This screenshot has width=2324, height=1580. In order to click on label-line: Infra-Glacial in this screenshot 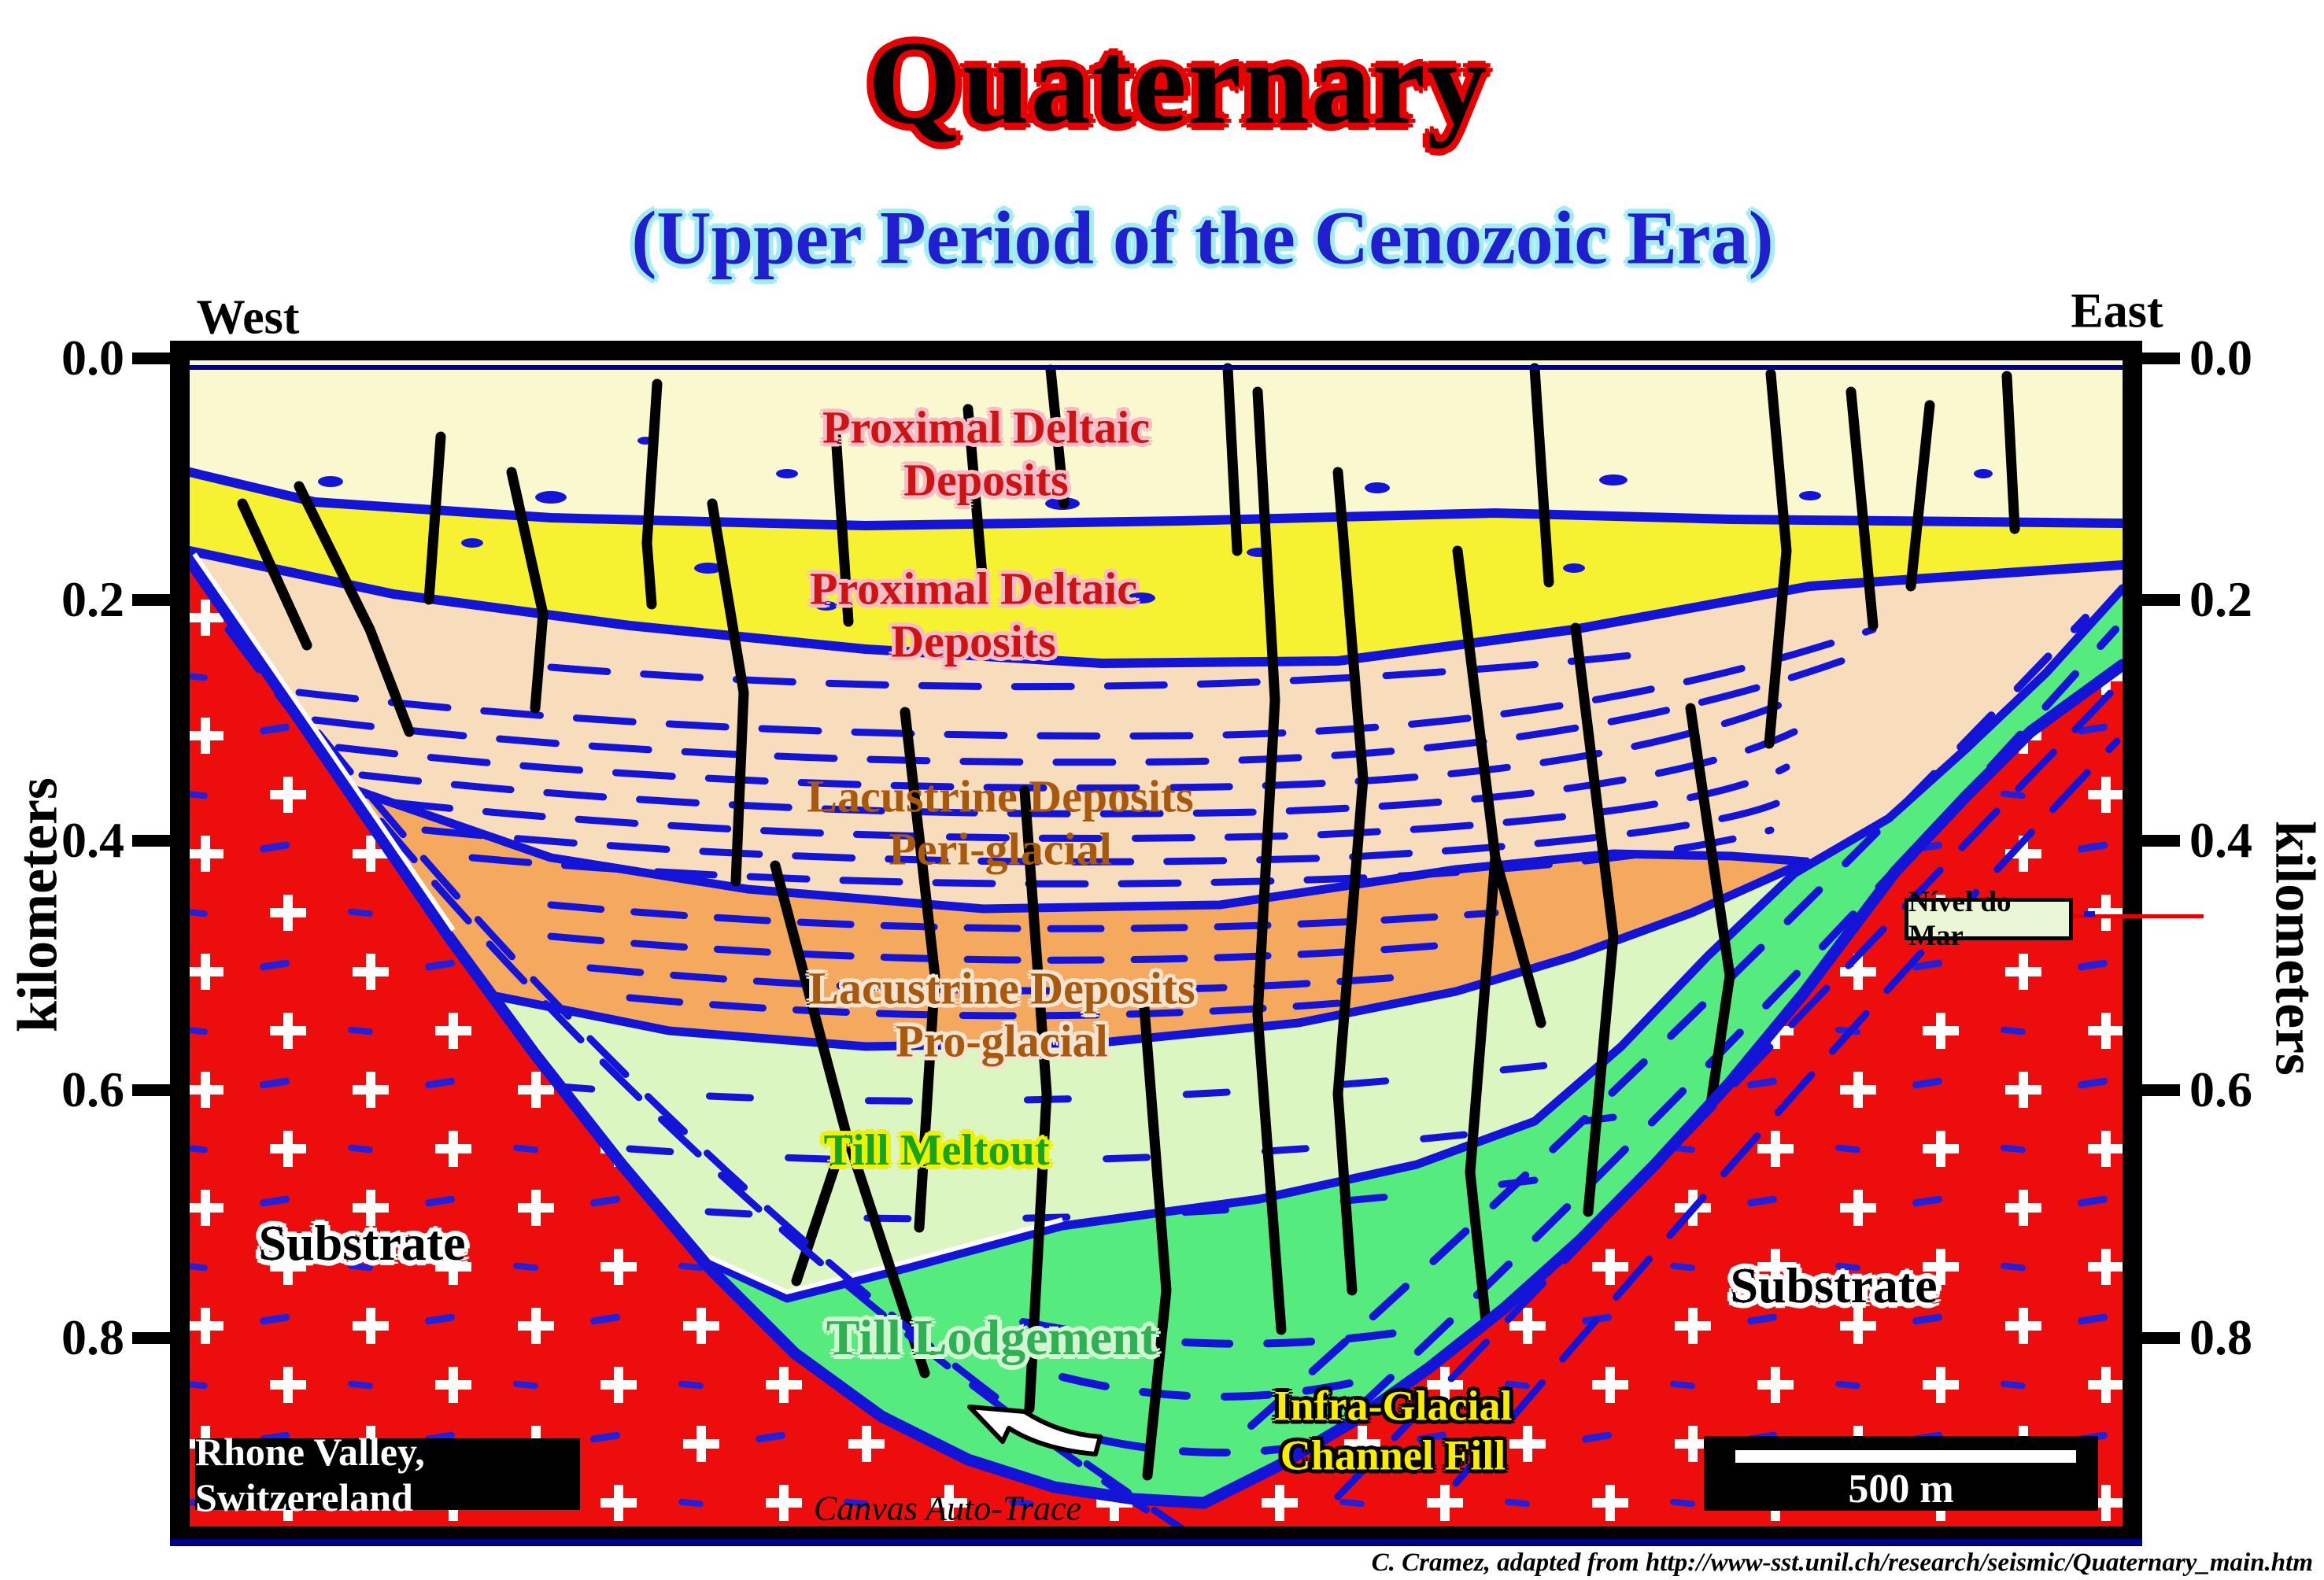, I will do `click(1393, 1406)`.